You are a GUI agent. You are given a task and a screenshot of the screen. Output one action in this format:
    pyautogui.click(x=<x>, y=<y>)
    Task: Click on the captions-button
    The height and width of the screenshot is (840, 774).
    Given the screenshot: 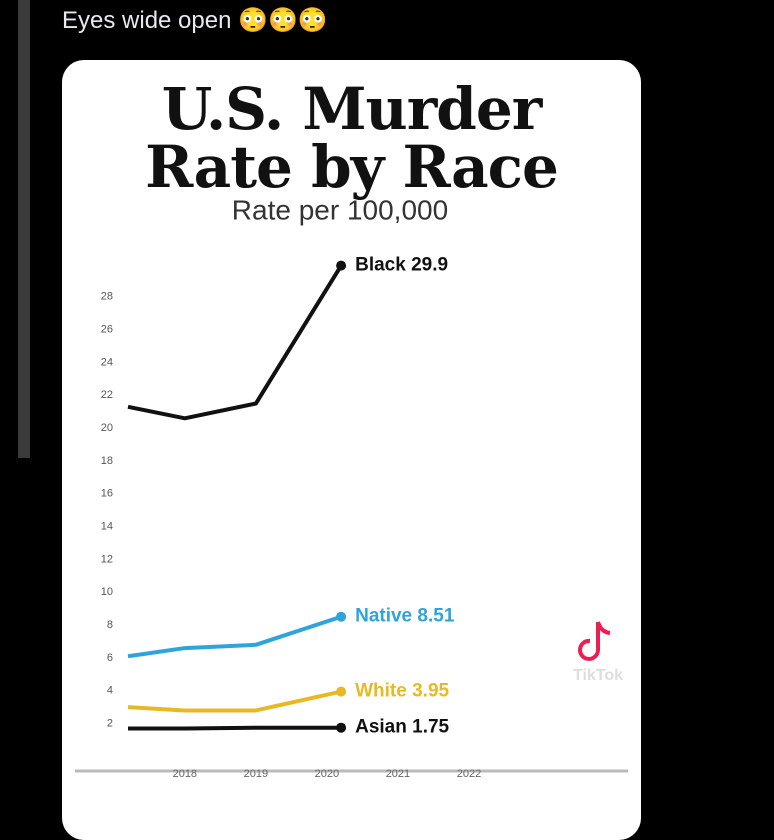 What is the action you would take?
    pyautogui.click(x=381, y=808)
    